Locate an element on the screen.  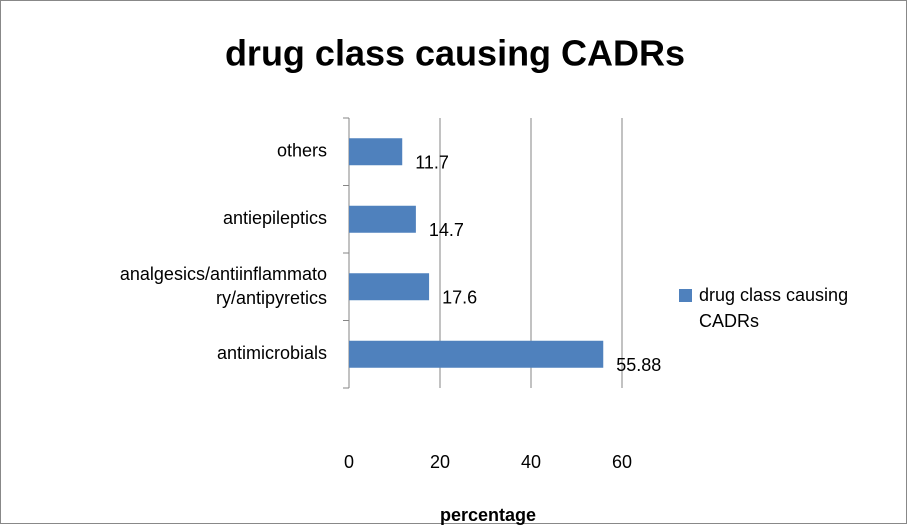
data-label: 55.88 is located at coordinates (638, 365).